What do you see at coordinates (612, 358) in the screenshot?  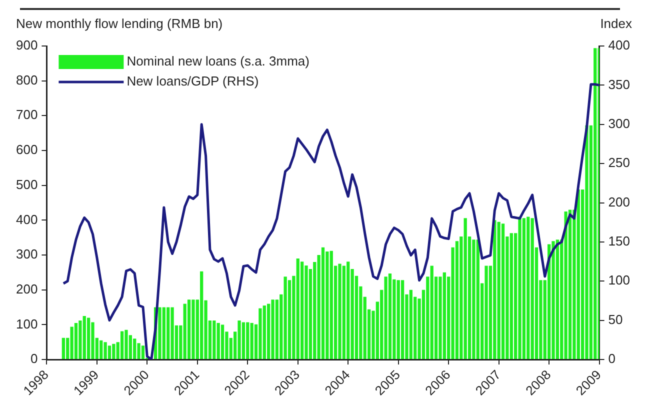 I see `y2-tick-label: 0` at bounding box center [612, 358].